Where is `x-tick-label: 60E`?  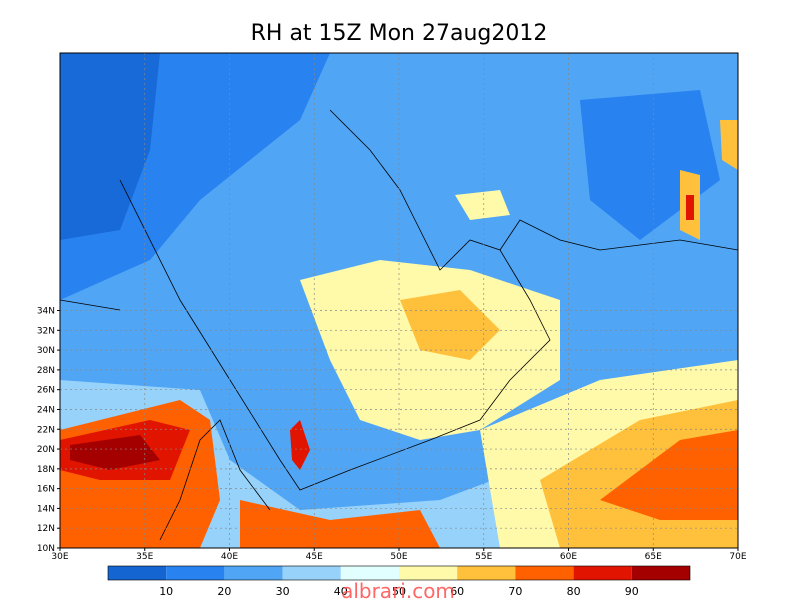 x-tick-label: 60E is located at coordinates (568, 557).